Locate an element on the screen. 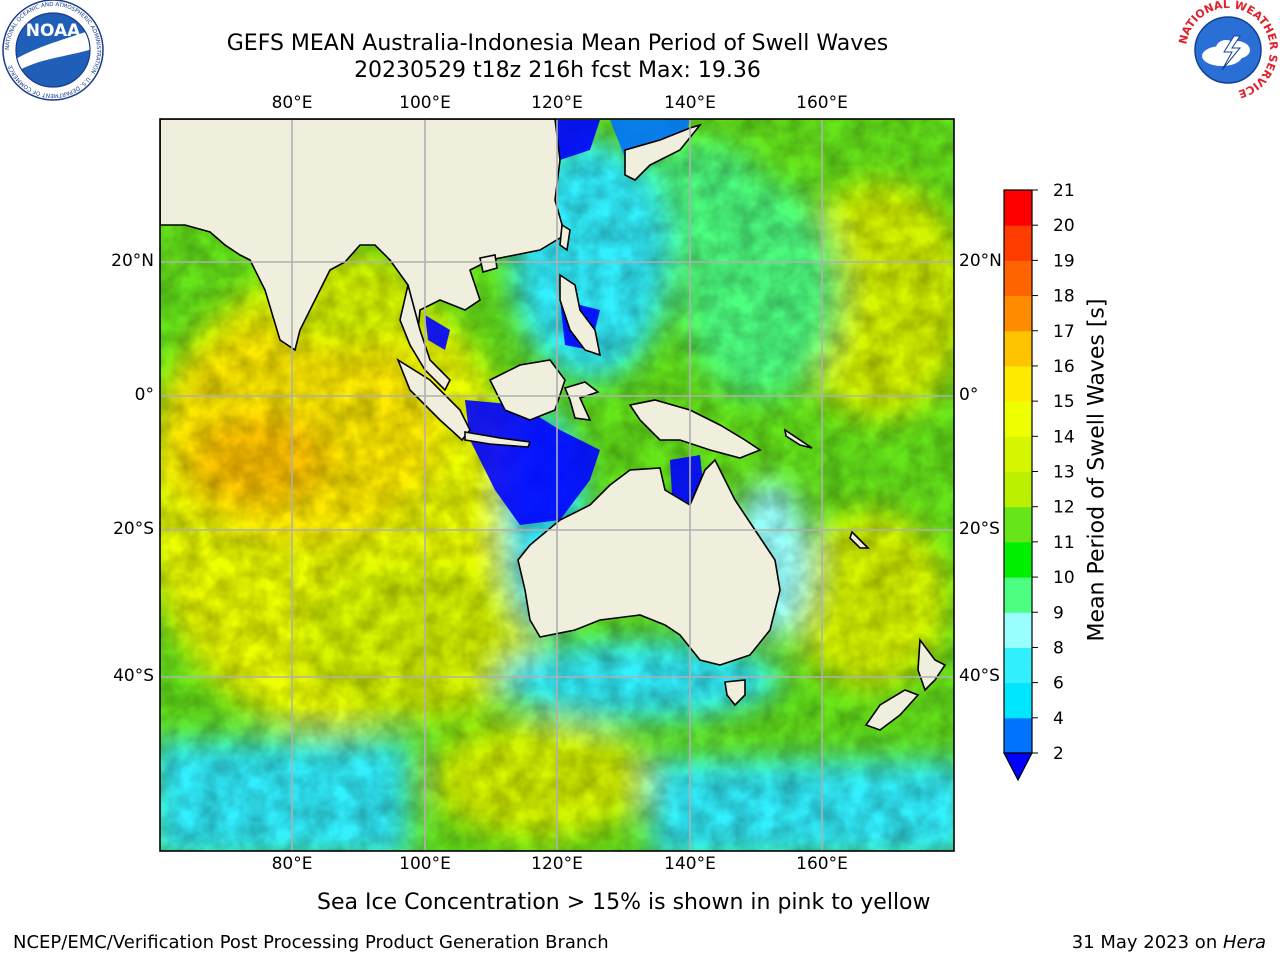 The width and height of the screenshot is (1280, 960). lat-label-right: 20°N is located at coordinates (980, 261).